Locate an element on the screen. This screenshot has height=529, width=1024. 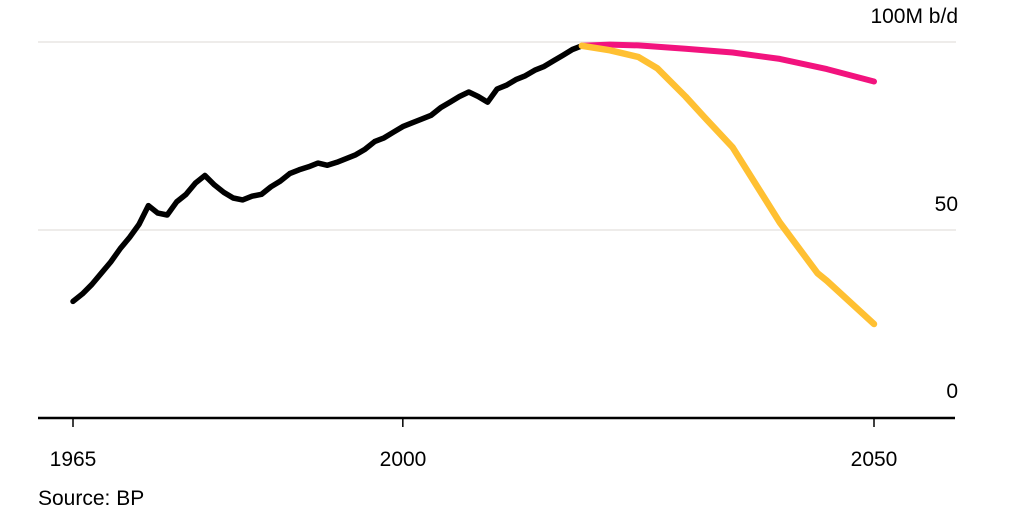
series-line-scenario-pink-projection is located at coordinates (727, 63).